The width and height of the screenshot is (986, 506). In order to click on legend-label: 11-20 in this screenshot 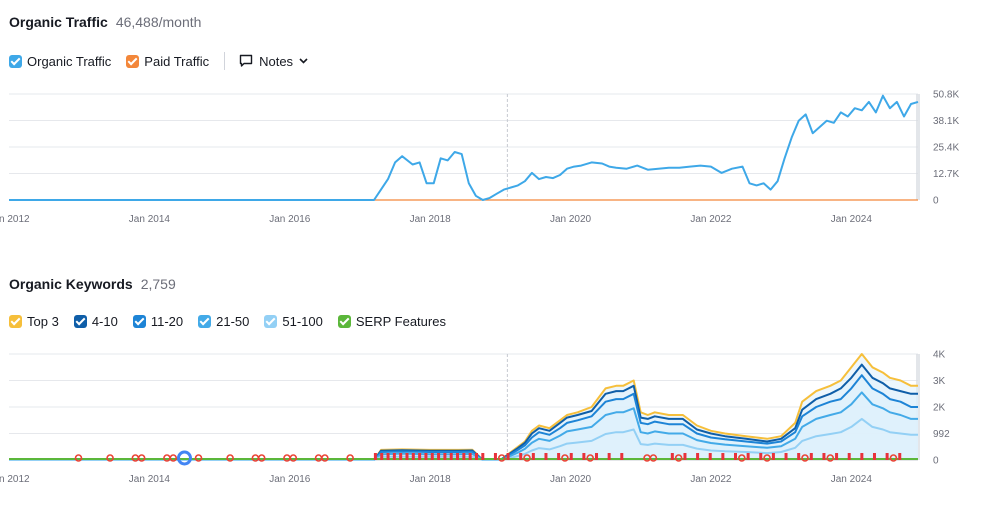, I will do `click(167, 321)`.